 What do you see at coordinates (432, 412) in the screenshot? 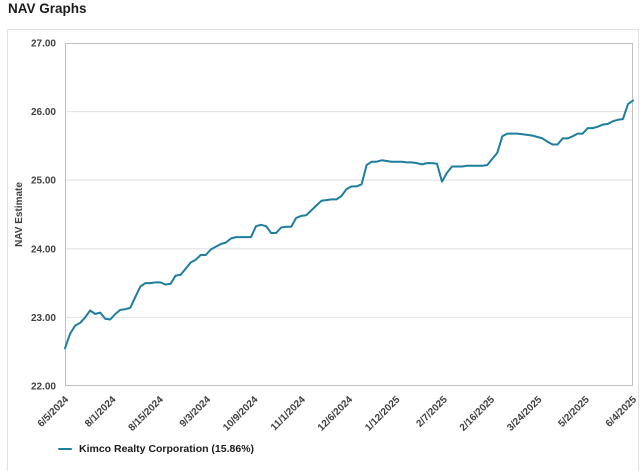
I see `x-tick-label: 2/7/2025` at bounding box center [432, 412].